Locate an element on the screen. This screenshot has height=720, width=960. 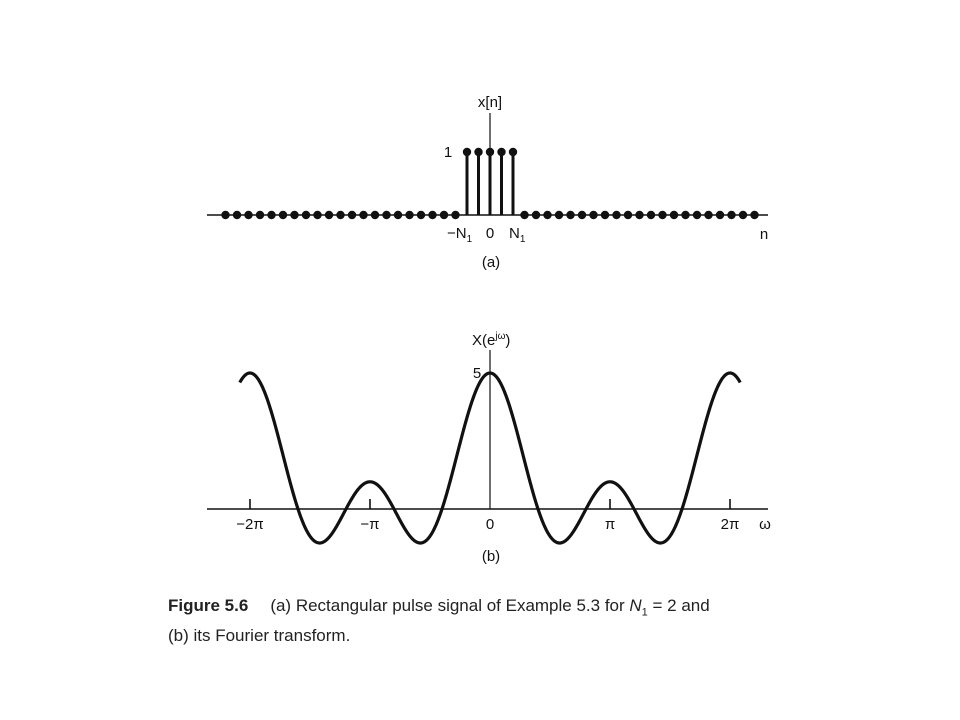
stem-plot-panel: x[n] 1 −N1 0 N1 n (a) is located at coordinates (487, 182).